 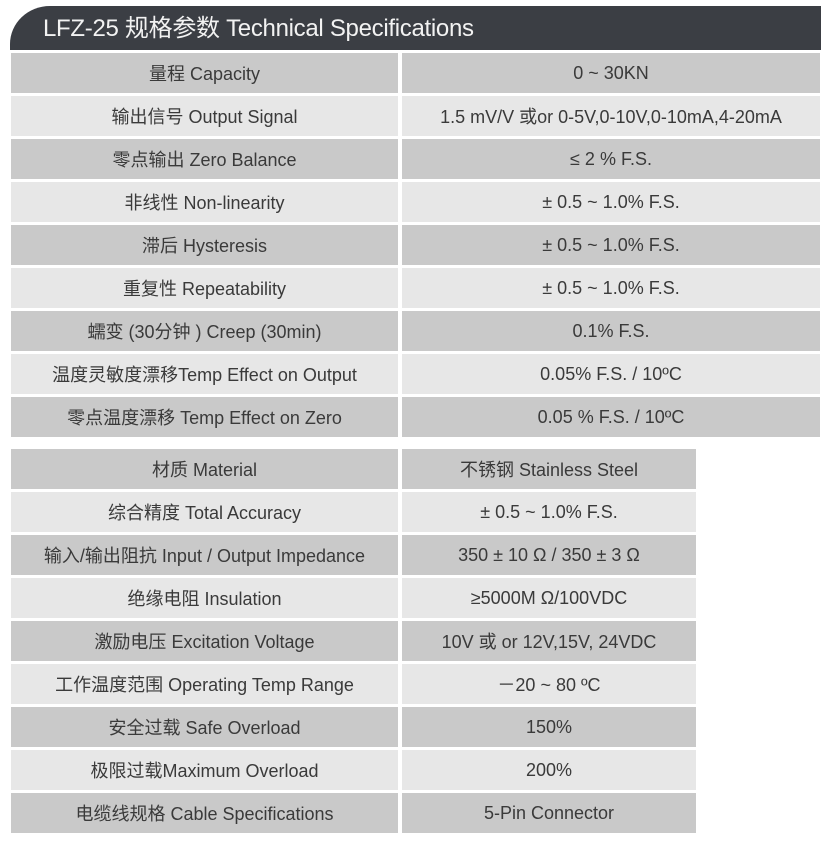 I want to click on table-row: 极限过载Maximum Overload 200%, so click(x=353, y=770).